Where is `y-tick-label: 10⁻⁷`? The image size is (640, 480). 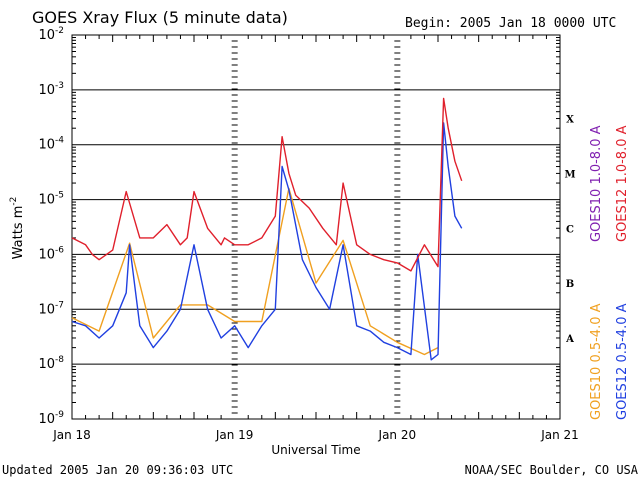
y-tick-label: 10⁻⁷ is located at coordinates (51, 308).